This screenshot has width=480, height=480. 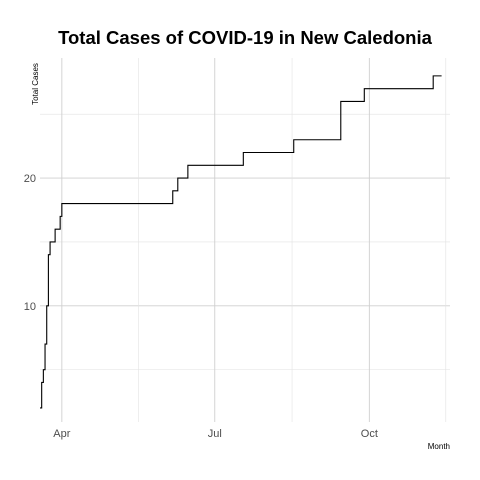 What do you see at coordinates (61, 434) in the screenshot?
I see `x-tick-label: Apr` at bounding box center [61, 434].